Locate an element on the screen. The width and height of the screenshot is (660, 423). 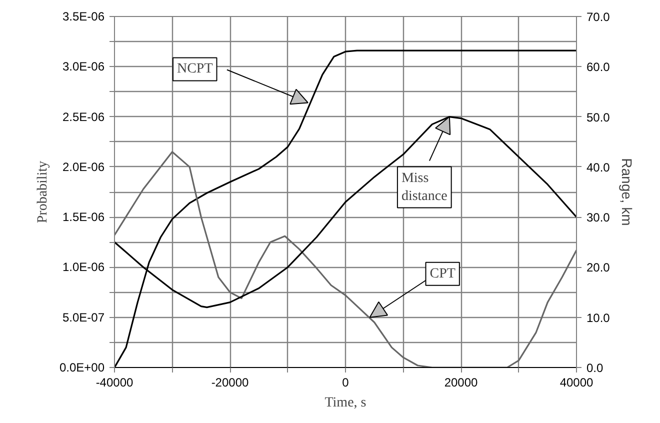
y-tick-label: 3.5E-06 is located at coordinates (83, 17).